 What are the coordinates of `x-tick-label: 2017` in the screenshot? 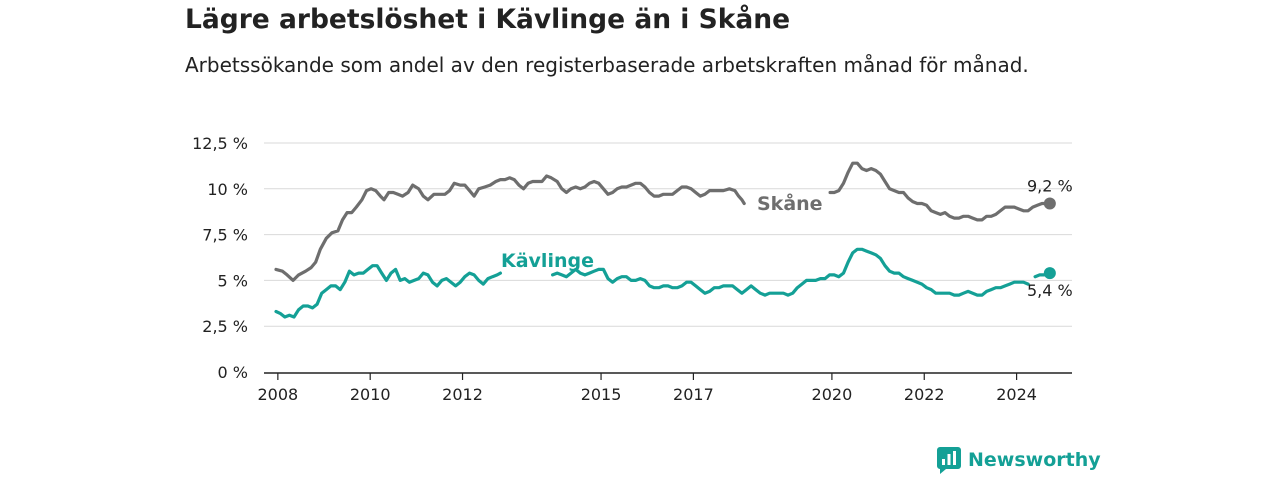 It's located at (693, 394).